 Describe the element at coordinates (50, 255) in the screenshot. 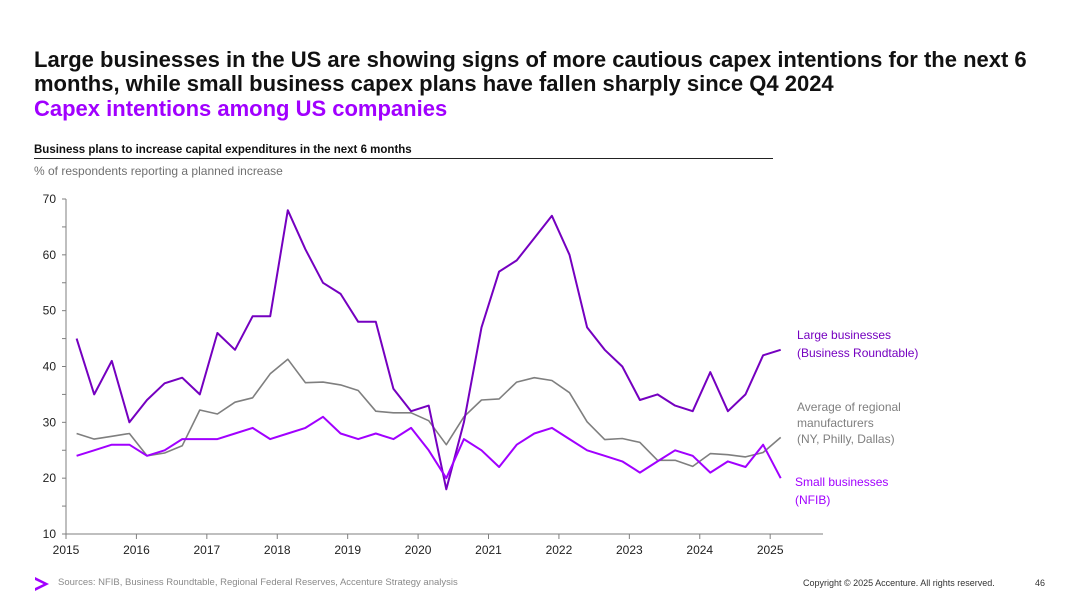

I see `y-tick-label: 60` at that location.